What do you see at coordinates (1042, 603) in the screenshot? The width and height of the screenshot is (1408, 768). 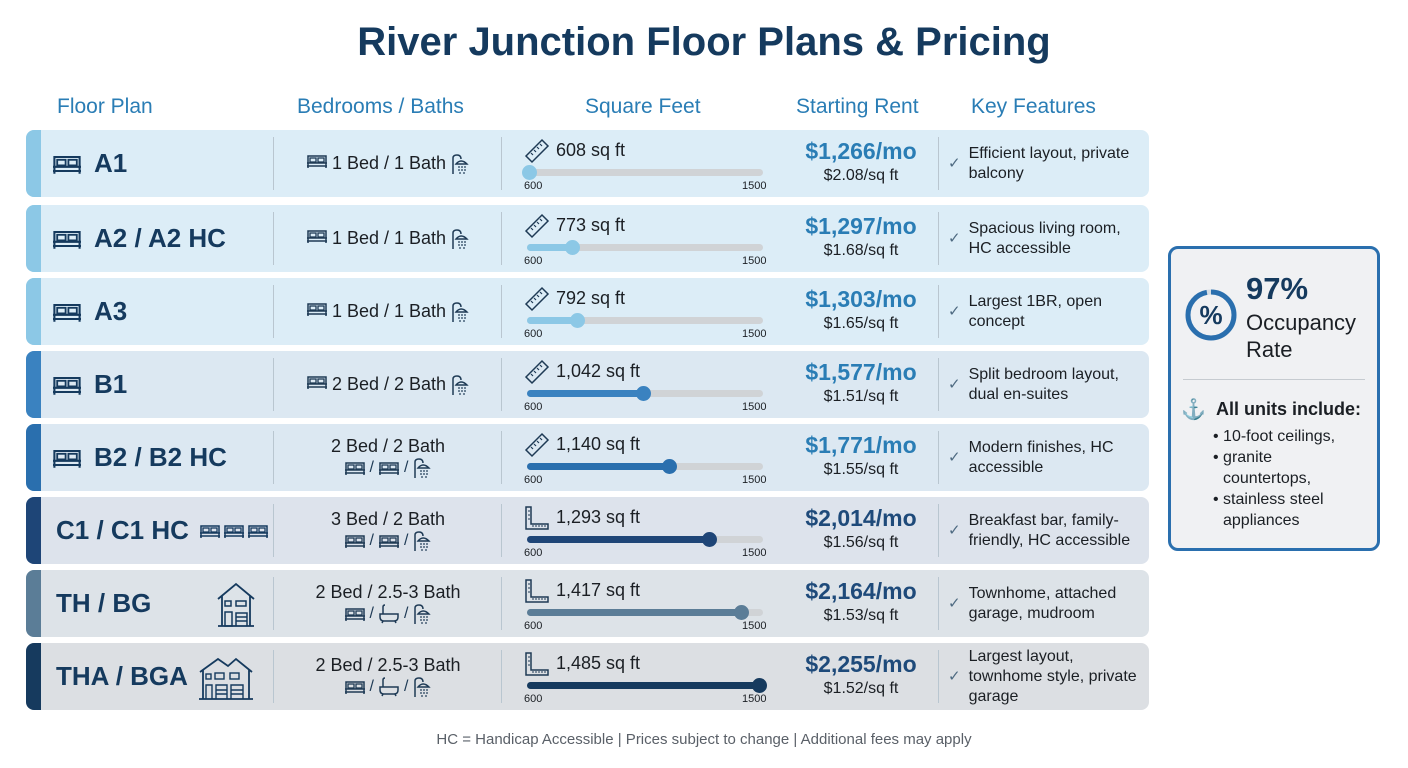 I see `key-features: Townhome, attached garage, mudroom` at bounding box center [1042, 603].